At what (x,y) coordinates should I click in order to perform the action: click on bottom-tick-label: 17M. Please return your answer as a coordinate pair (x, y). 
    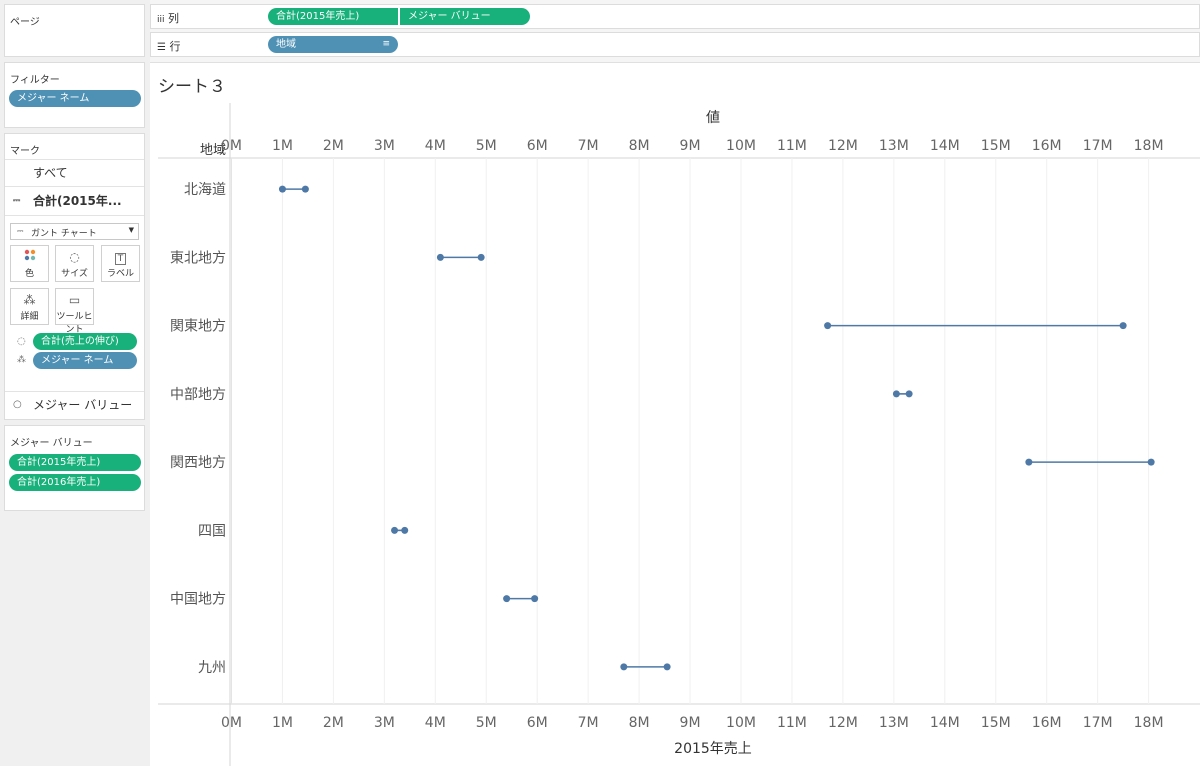
    Looking at the image, I should click on (1098, 723).